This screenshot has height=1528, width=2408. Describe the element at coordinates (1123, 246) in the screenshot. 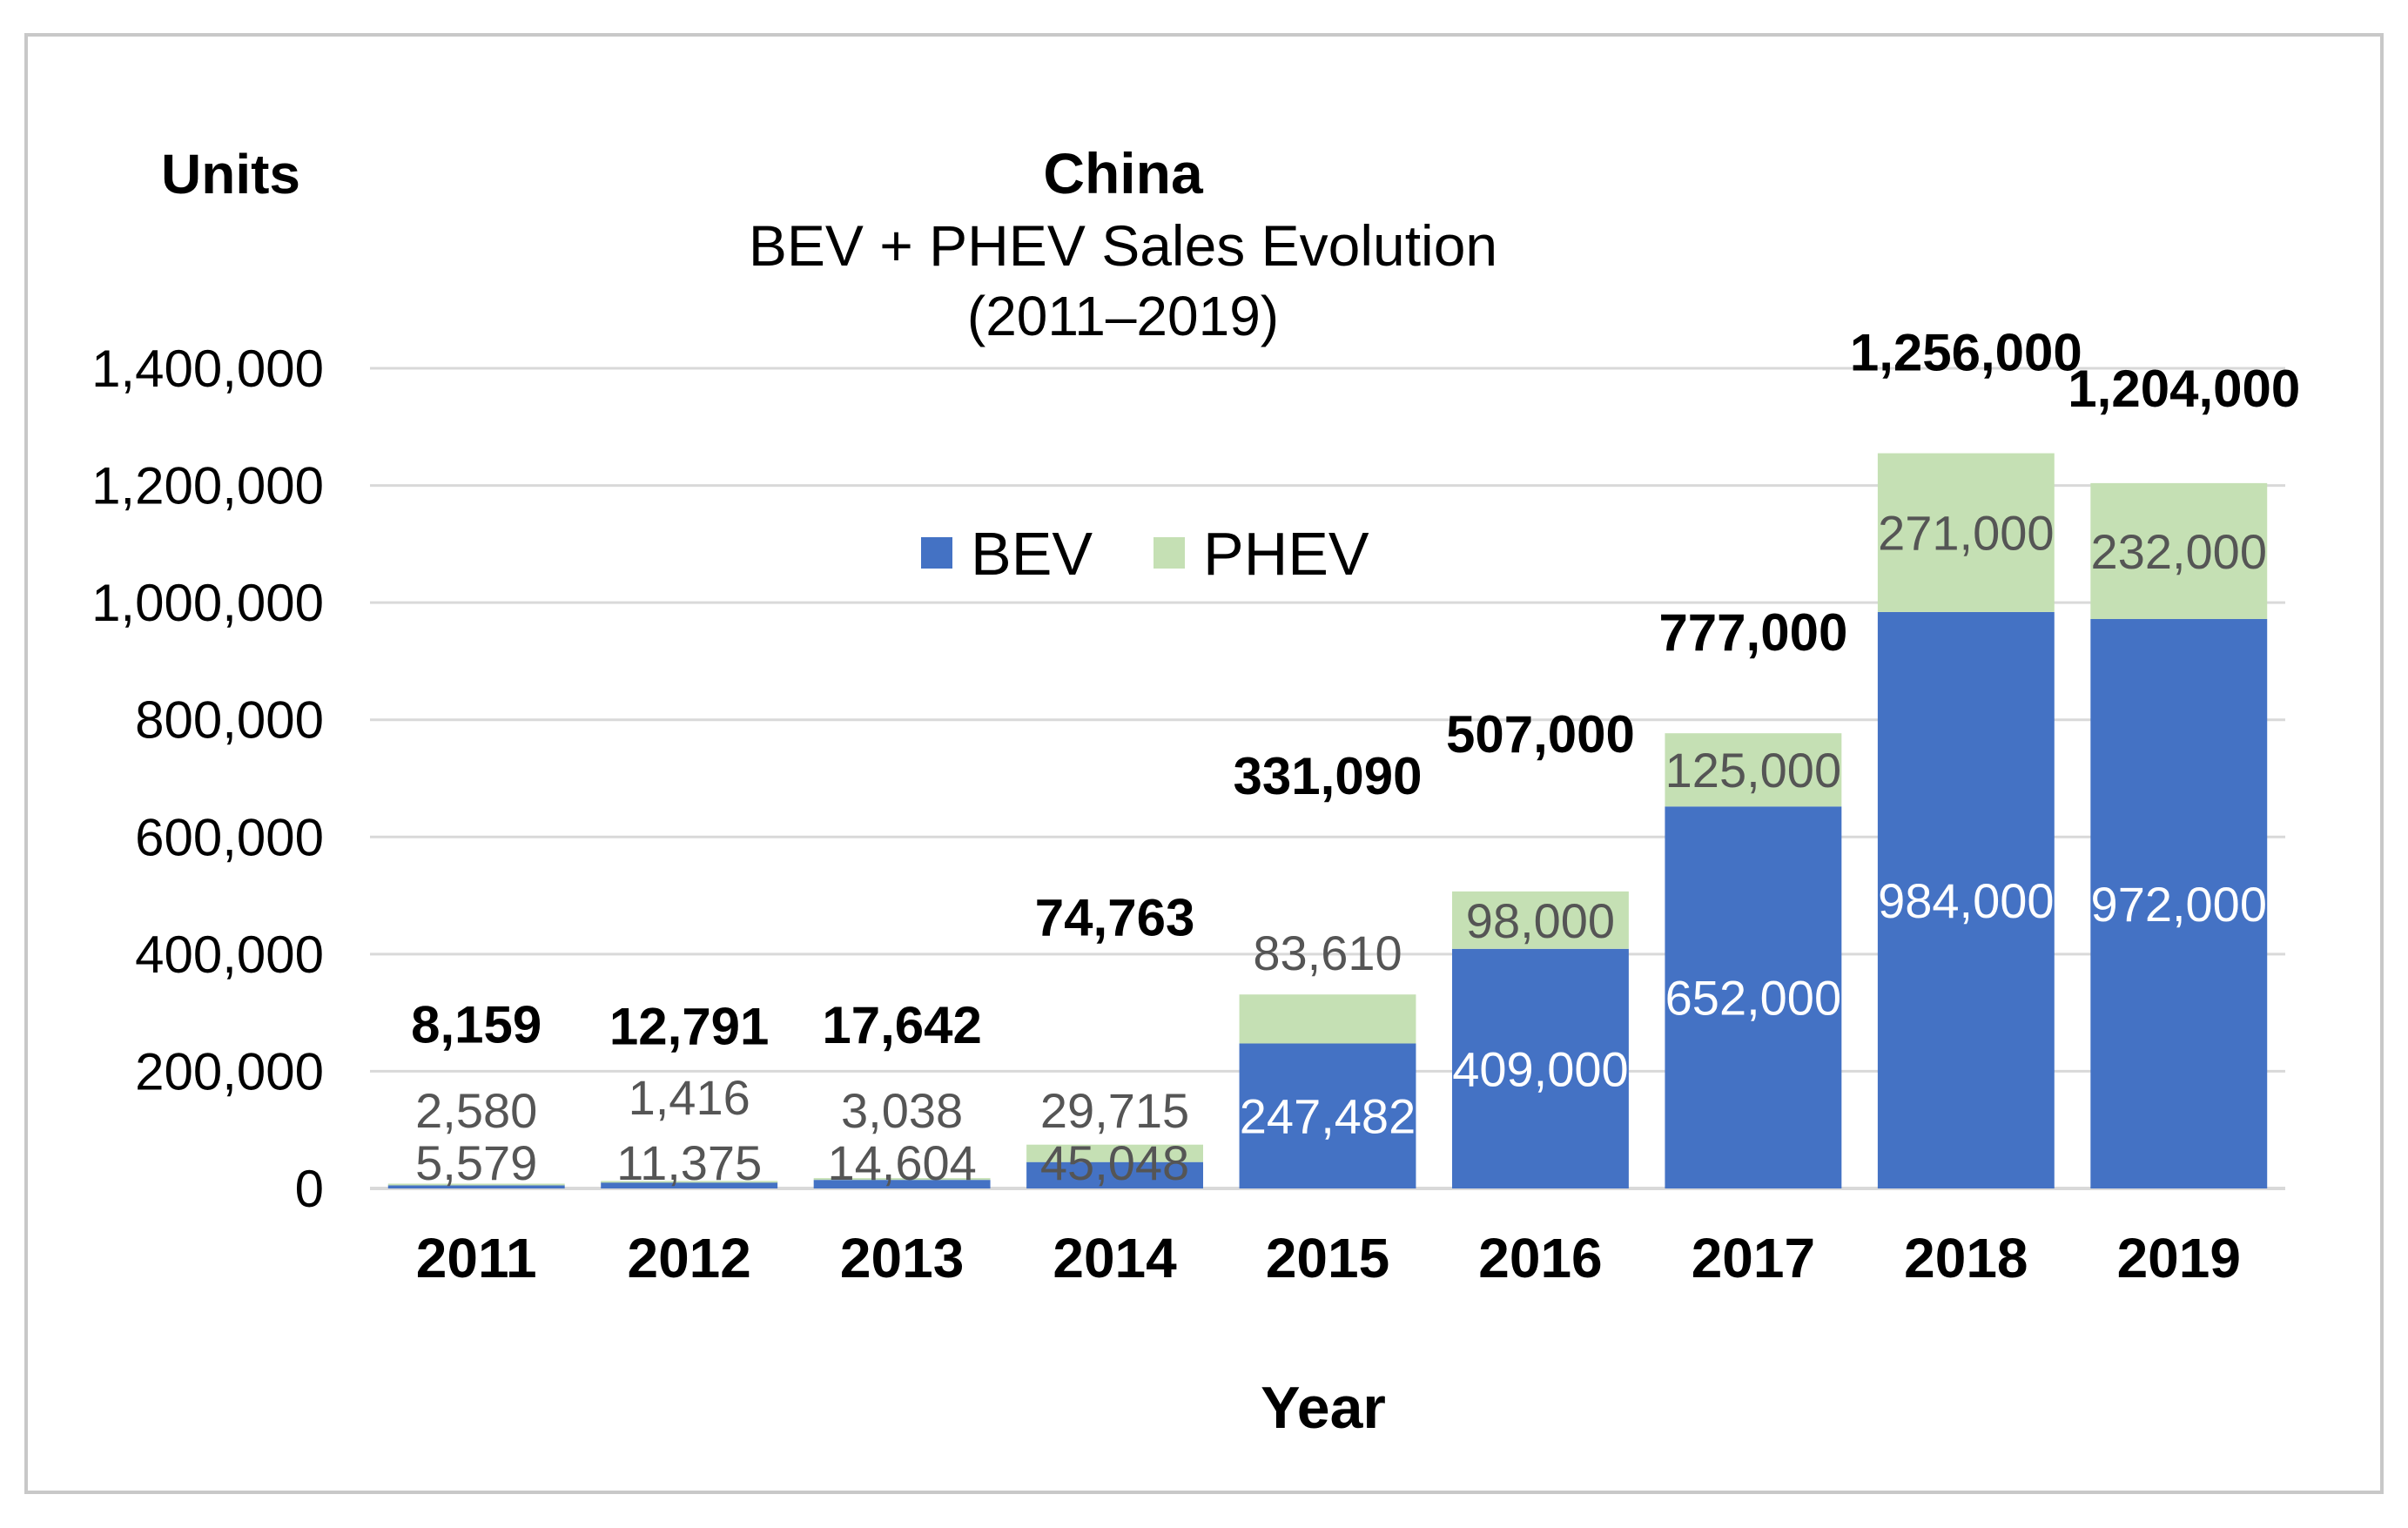

I see `chart-subtitle: BEV + PHEV Sales Evolution` at that location.